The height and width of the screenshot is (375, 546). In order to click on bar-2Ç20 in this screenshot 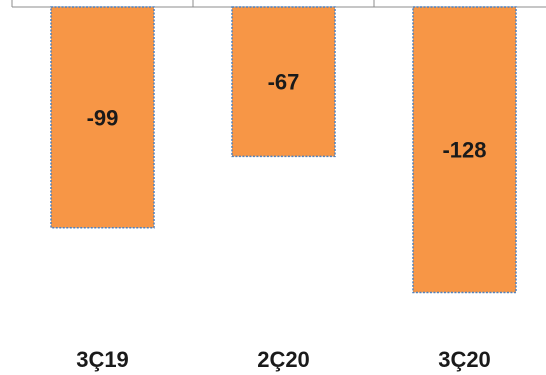, I will do `click(283, 82)`.